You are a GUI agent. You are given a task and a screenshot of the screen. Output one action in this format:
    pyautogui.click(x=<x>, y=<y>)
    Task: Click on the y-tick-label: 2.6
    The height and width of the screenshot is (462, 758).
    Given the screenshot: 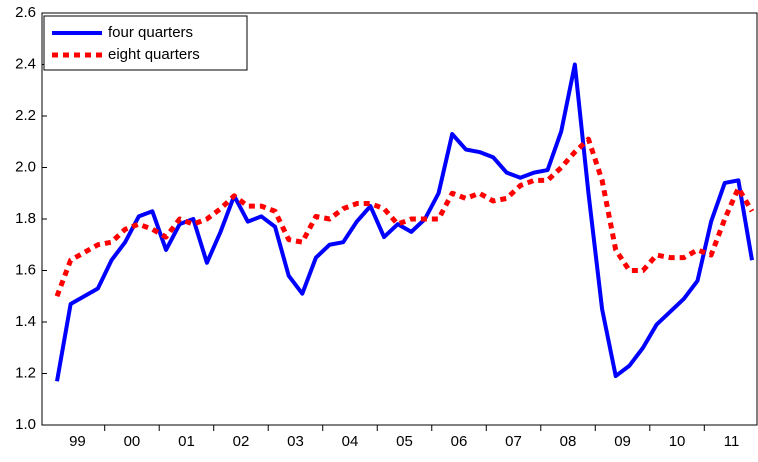 What is the action you would take?
    pyautogui.click(x=25, y=12)
    